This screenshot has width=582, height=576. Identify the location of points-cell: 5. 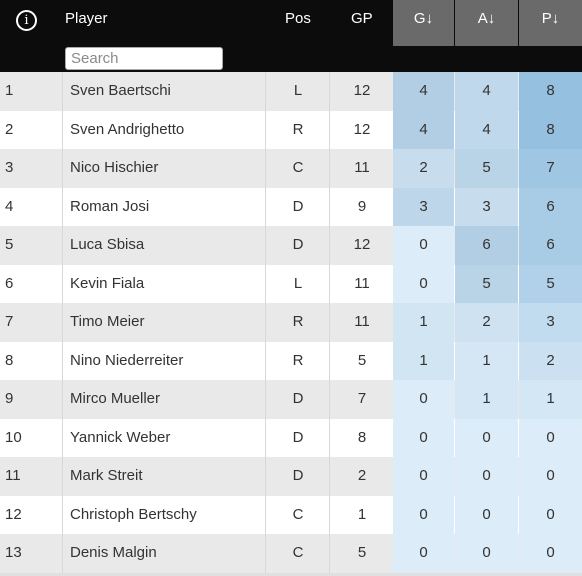
(550, 283).